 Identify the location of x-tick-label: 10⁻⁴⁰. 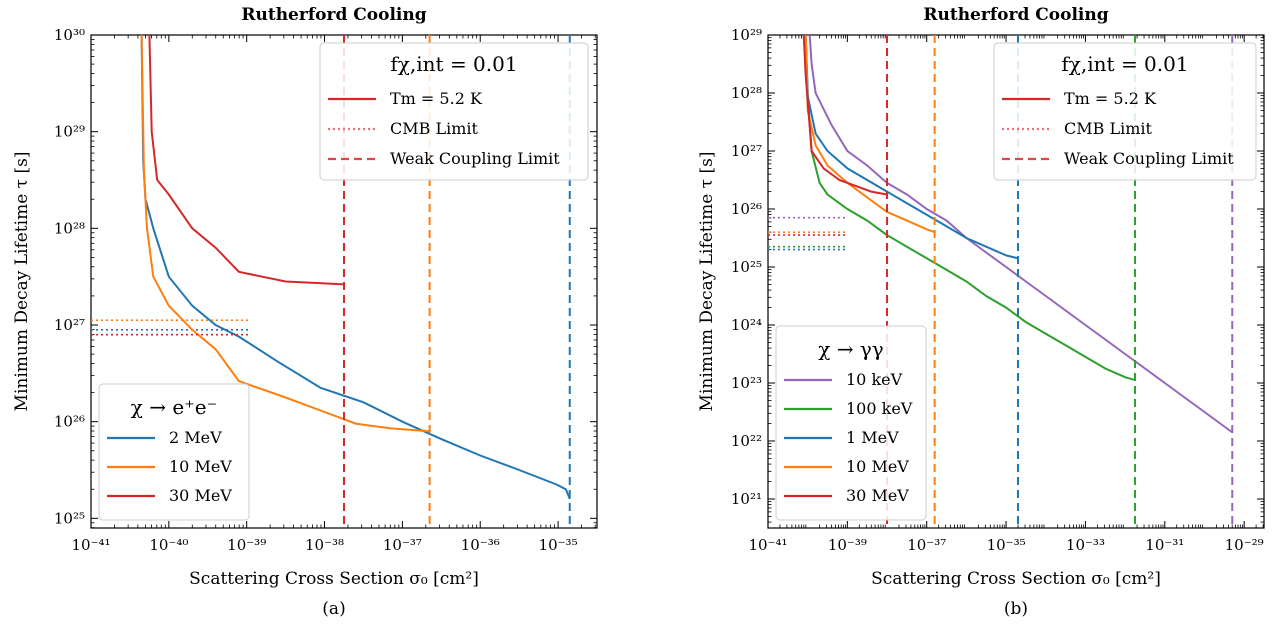
(168, 545).